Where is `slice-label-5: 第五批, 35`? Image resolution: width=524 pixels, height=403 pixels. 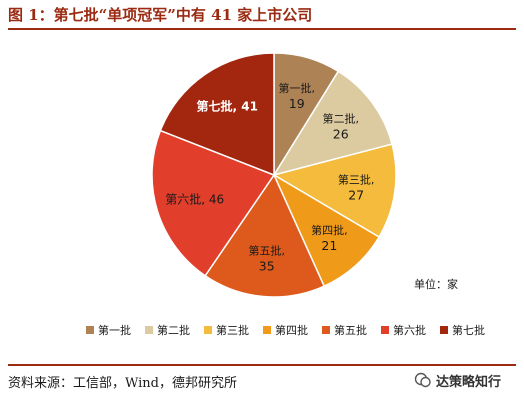 slice-label-5: 第五批, 35 is located at coordinates (266, 259).